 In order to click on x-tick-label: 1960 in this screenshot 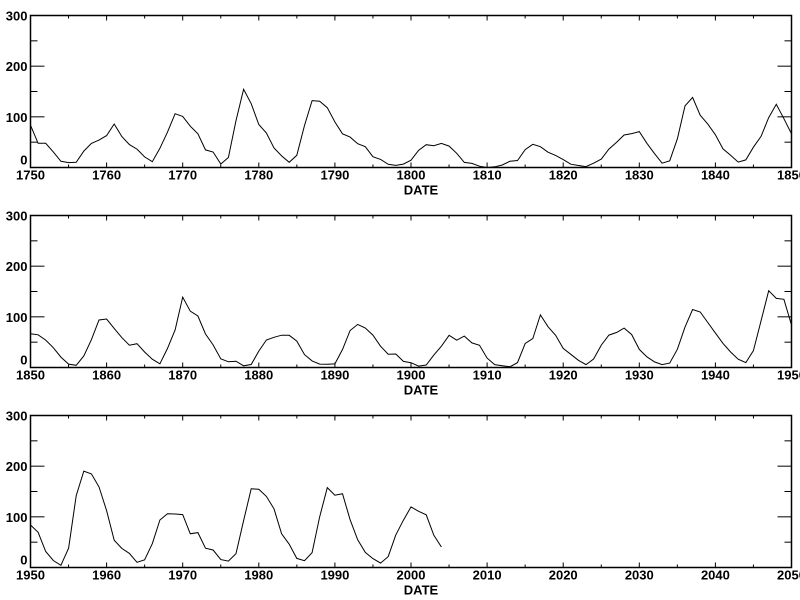, I will do `click(106, 575)`.